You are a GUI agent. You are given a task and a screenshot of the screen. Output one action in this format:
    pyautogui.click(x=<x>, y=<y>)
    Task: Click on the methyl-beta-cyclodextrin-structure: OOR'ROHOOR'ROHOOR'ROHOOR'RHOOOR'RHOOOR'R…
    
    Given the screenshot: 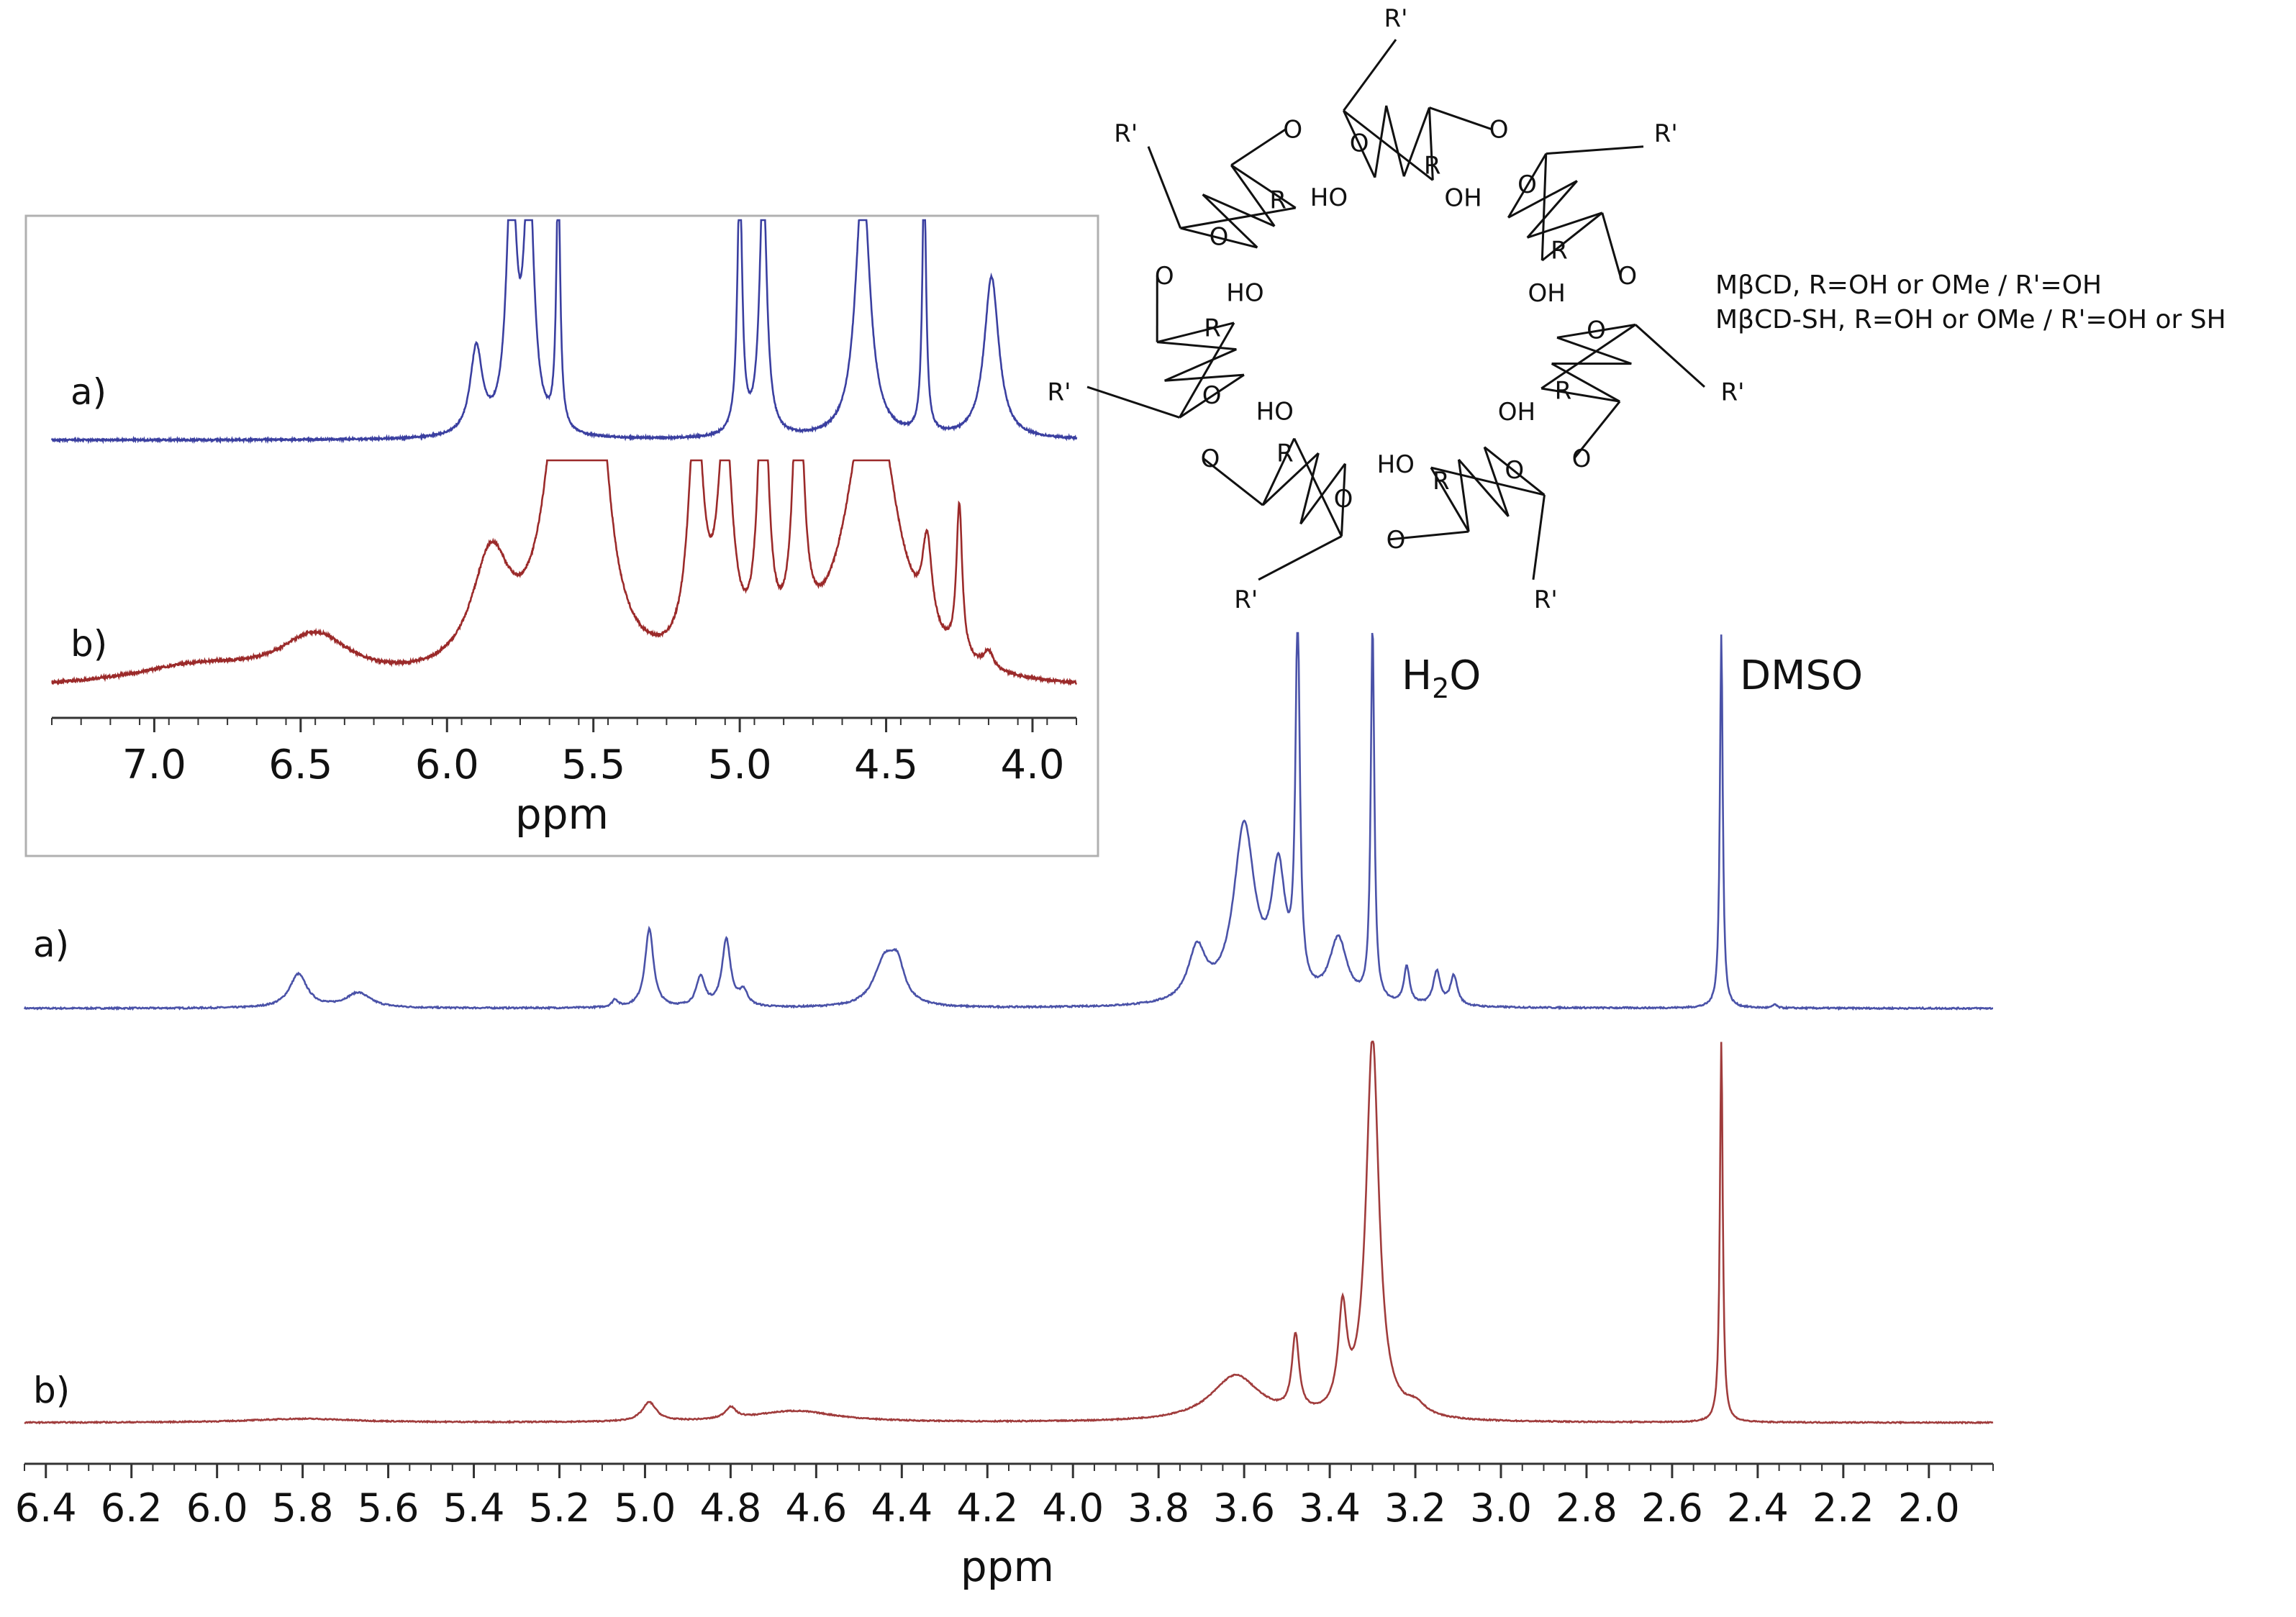 What is the action you would take?
    pyautogui.click(x=1396, y=309)
    